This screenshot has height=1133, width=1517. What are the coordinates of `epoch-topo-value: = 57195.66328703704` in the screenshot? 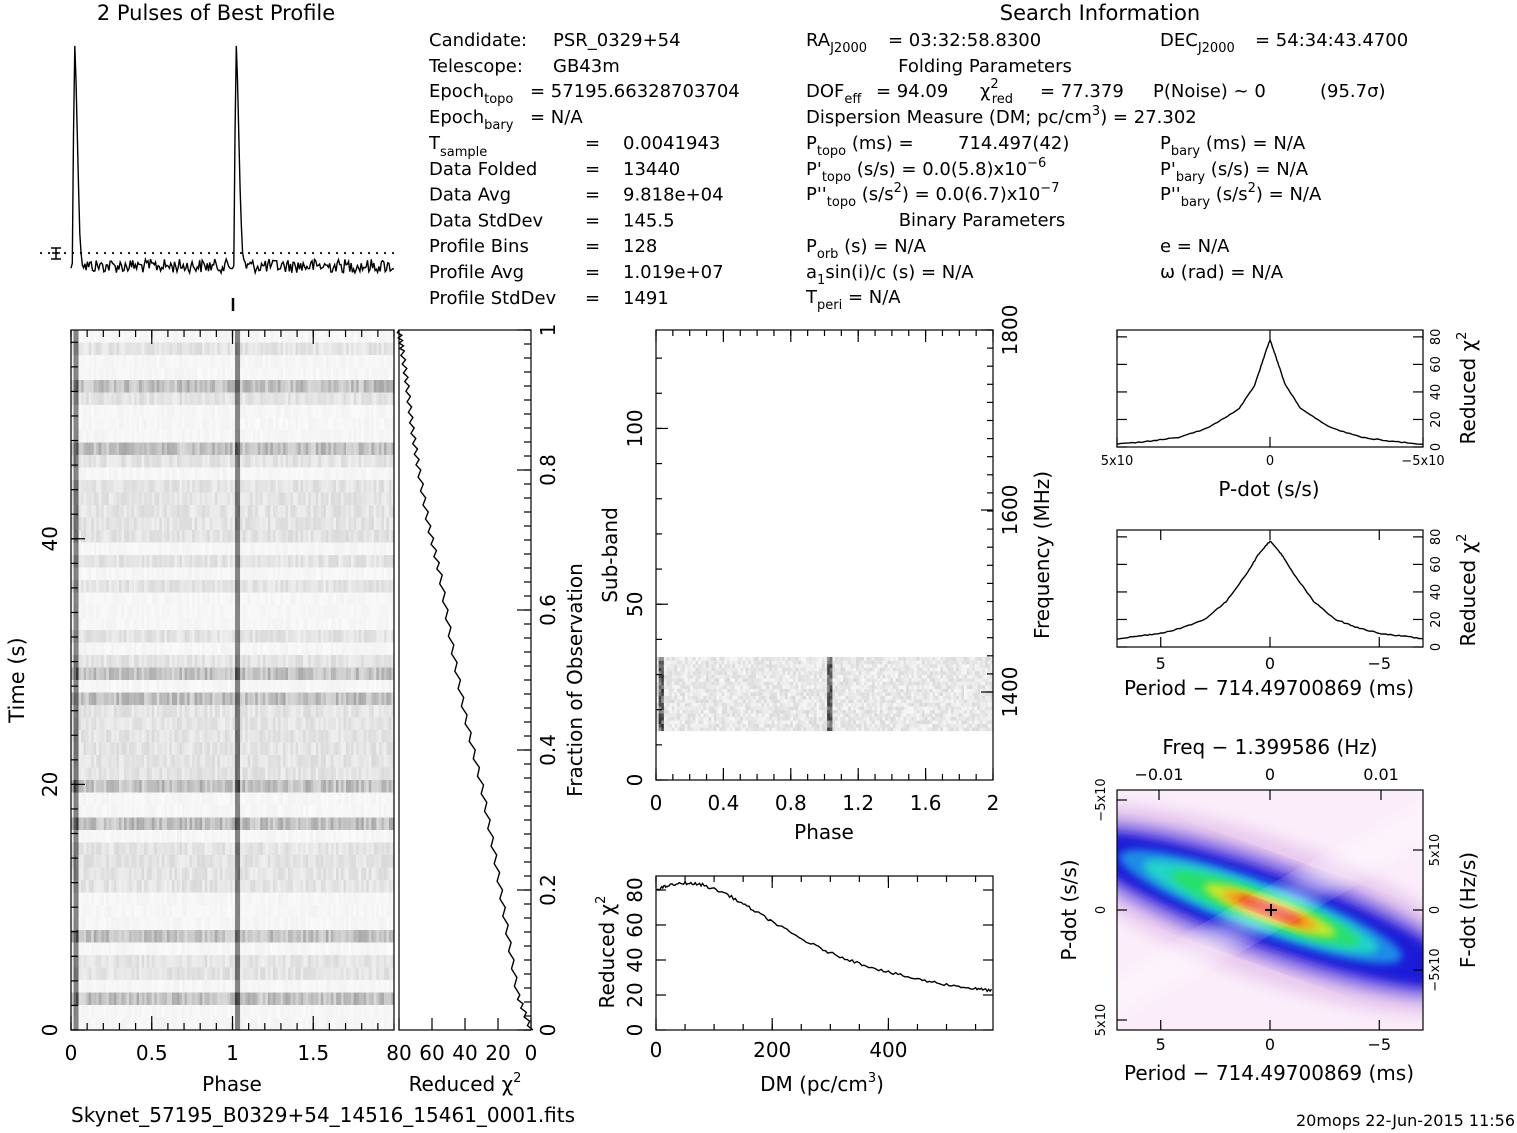 It's located at (635, 91).